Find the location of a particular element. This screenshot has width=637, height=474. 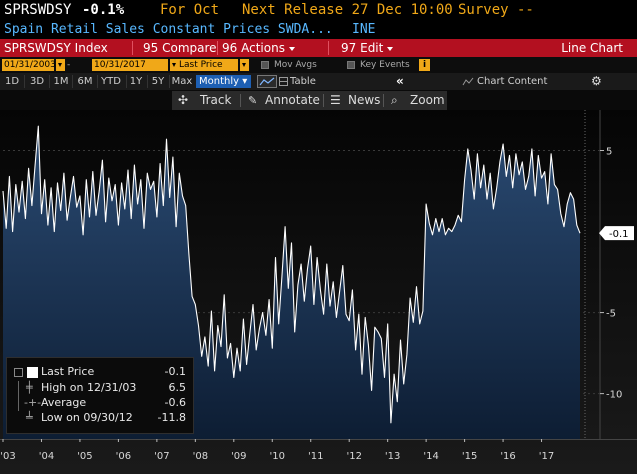

period-1m-button: 1M is located at coordinates (61, 81).